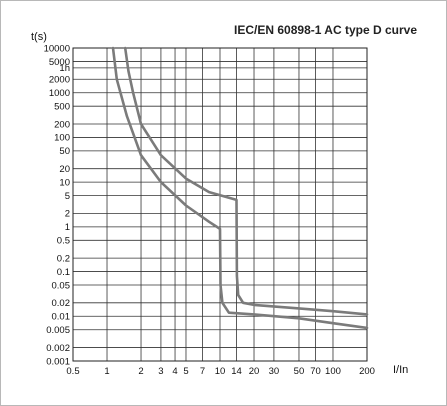  I want to click on x-tick-label: 4, so click(174, 371).